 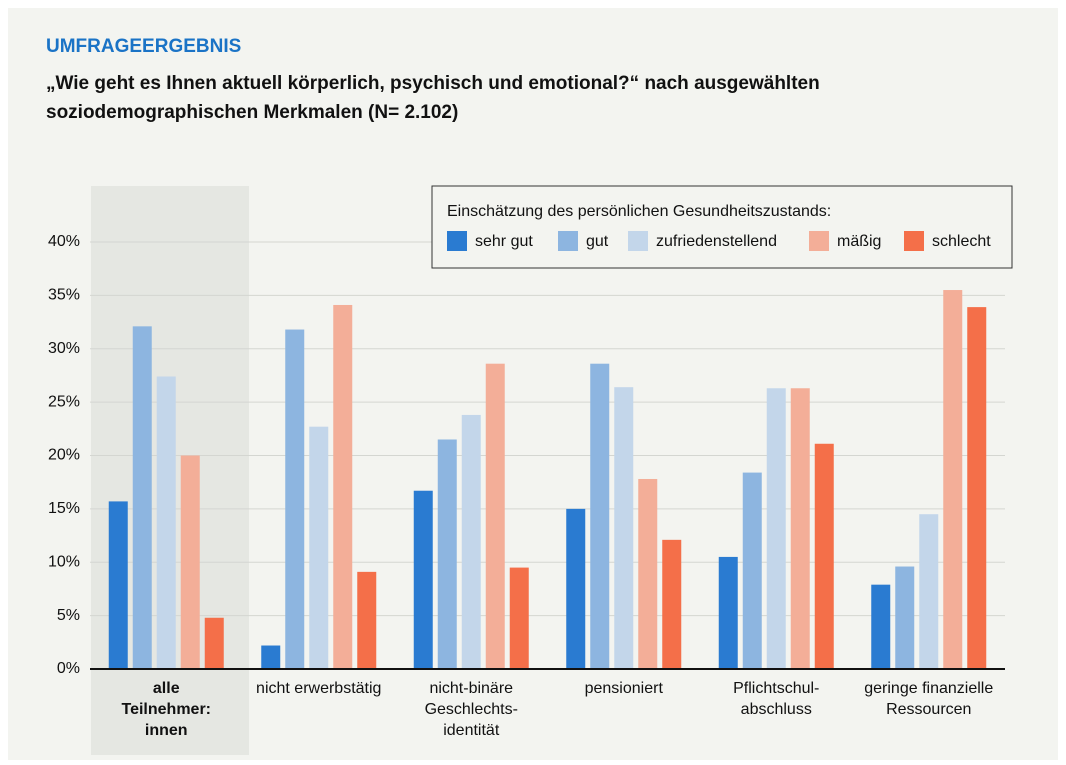 What do you see at coordinates (64, 295) in the screenshot?
I see `y-tick-label: 35%` at bounding box center [64, 295].